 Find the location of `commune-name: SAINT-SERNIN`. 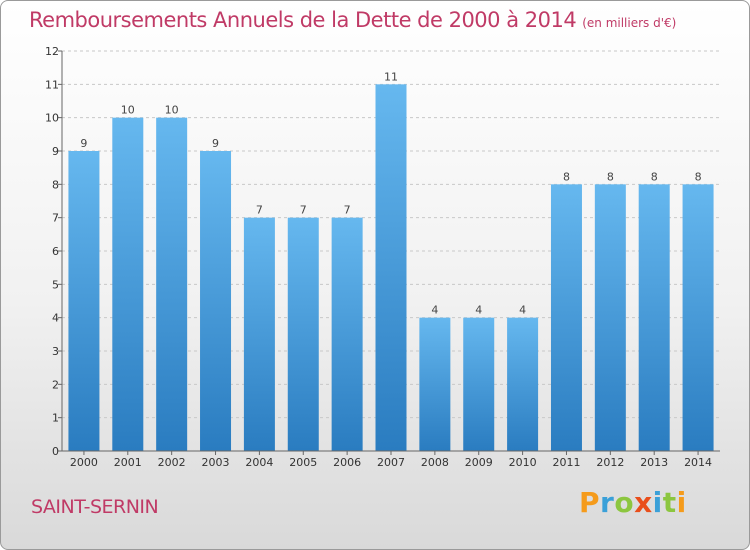

commune-name: SAINT-SERNIN is located at coordinates (95, 507).